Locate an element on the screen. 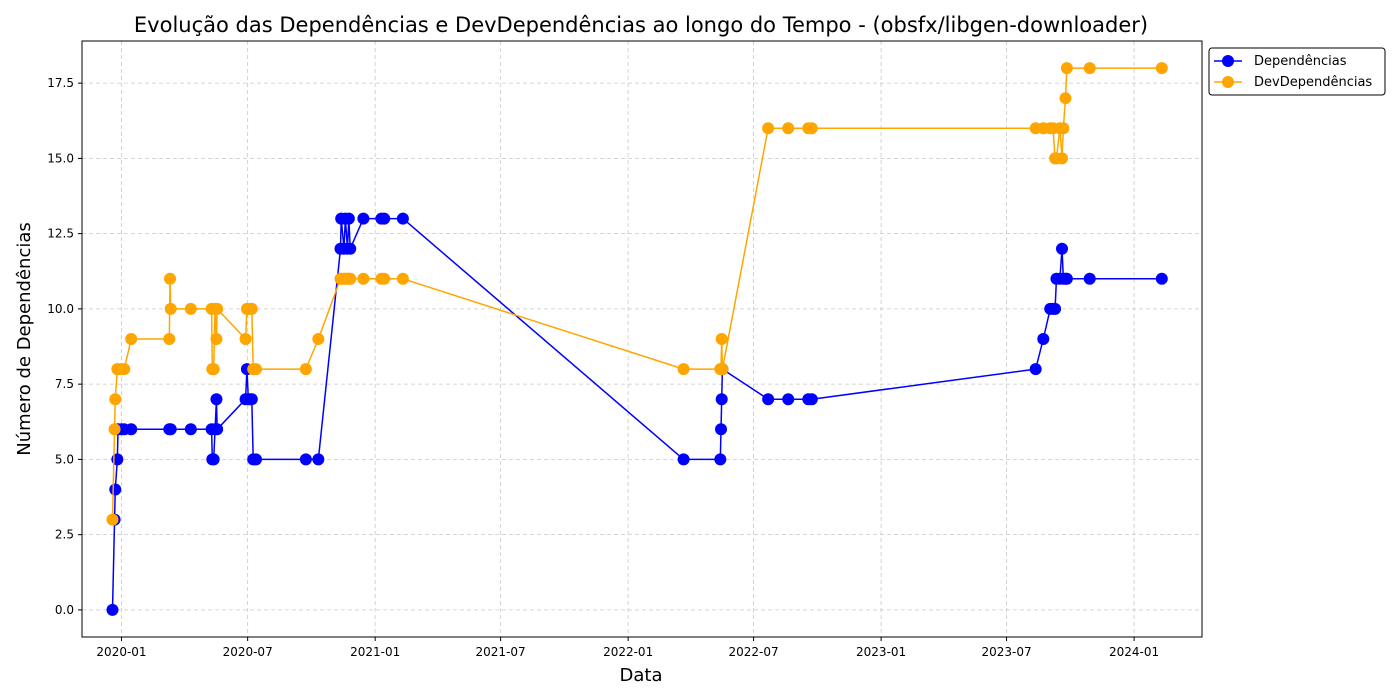 The width and height of the screenshot is (1400, 700). x-tick-label: 2024-01 is located at coordinates (1134, 652).